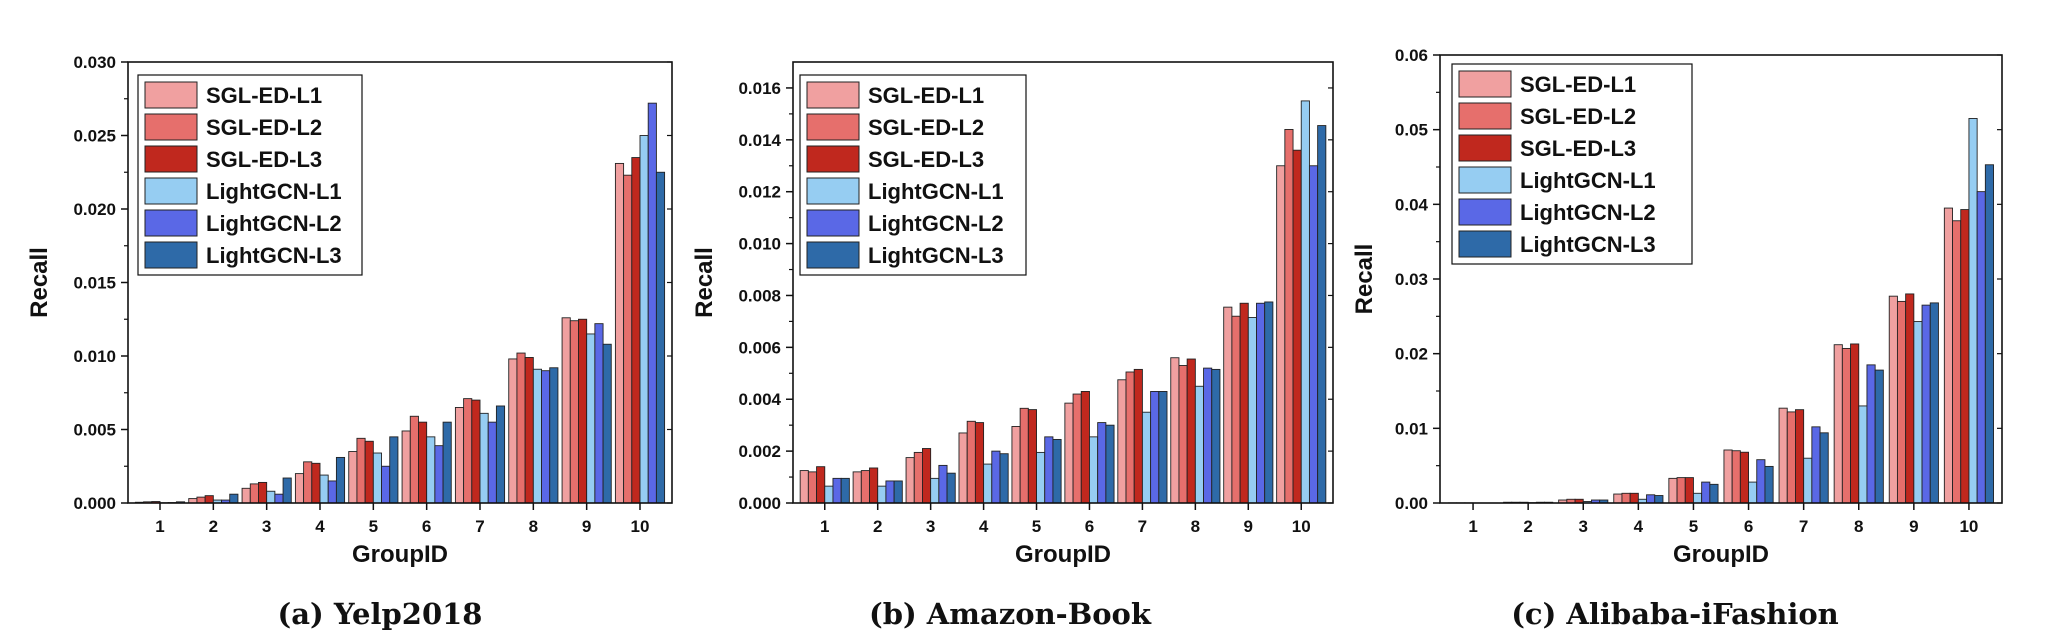  I want to click on x-tick-label: 2, so click(213, 526).